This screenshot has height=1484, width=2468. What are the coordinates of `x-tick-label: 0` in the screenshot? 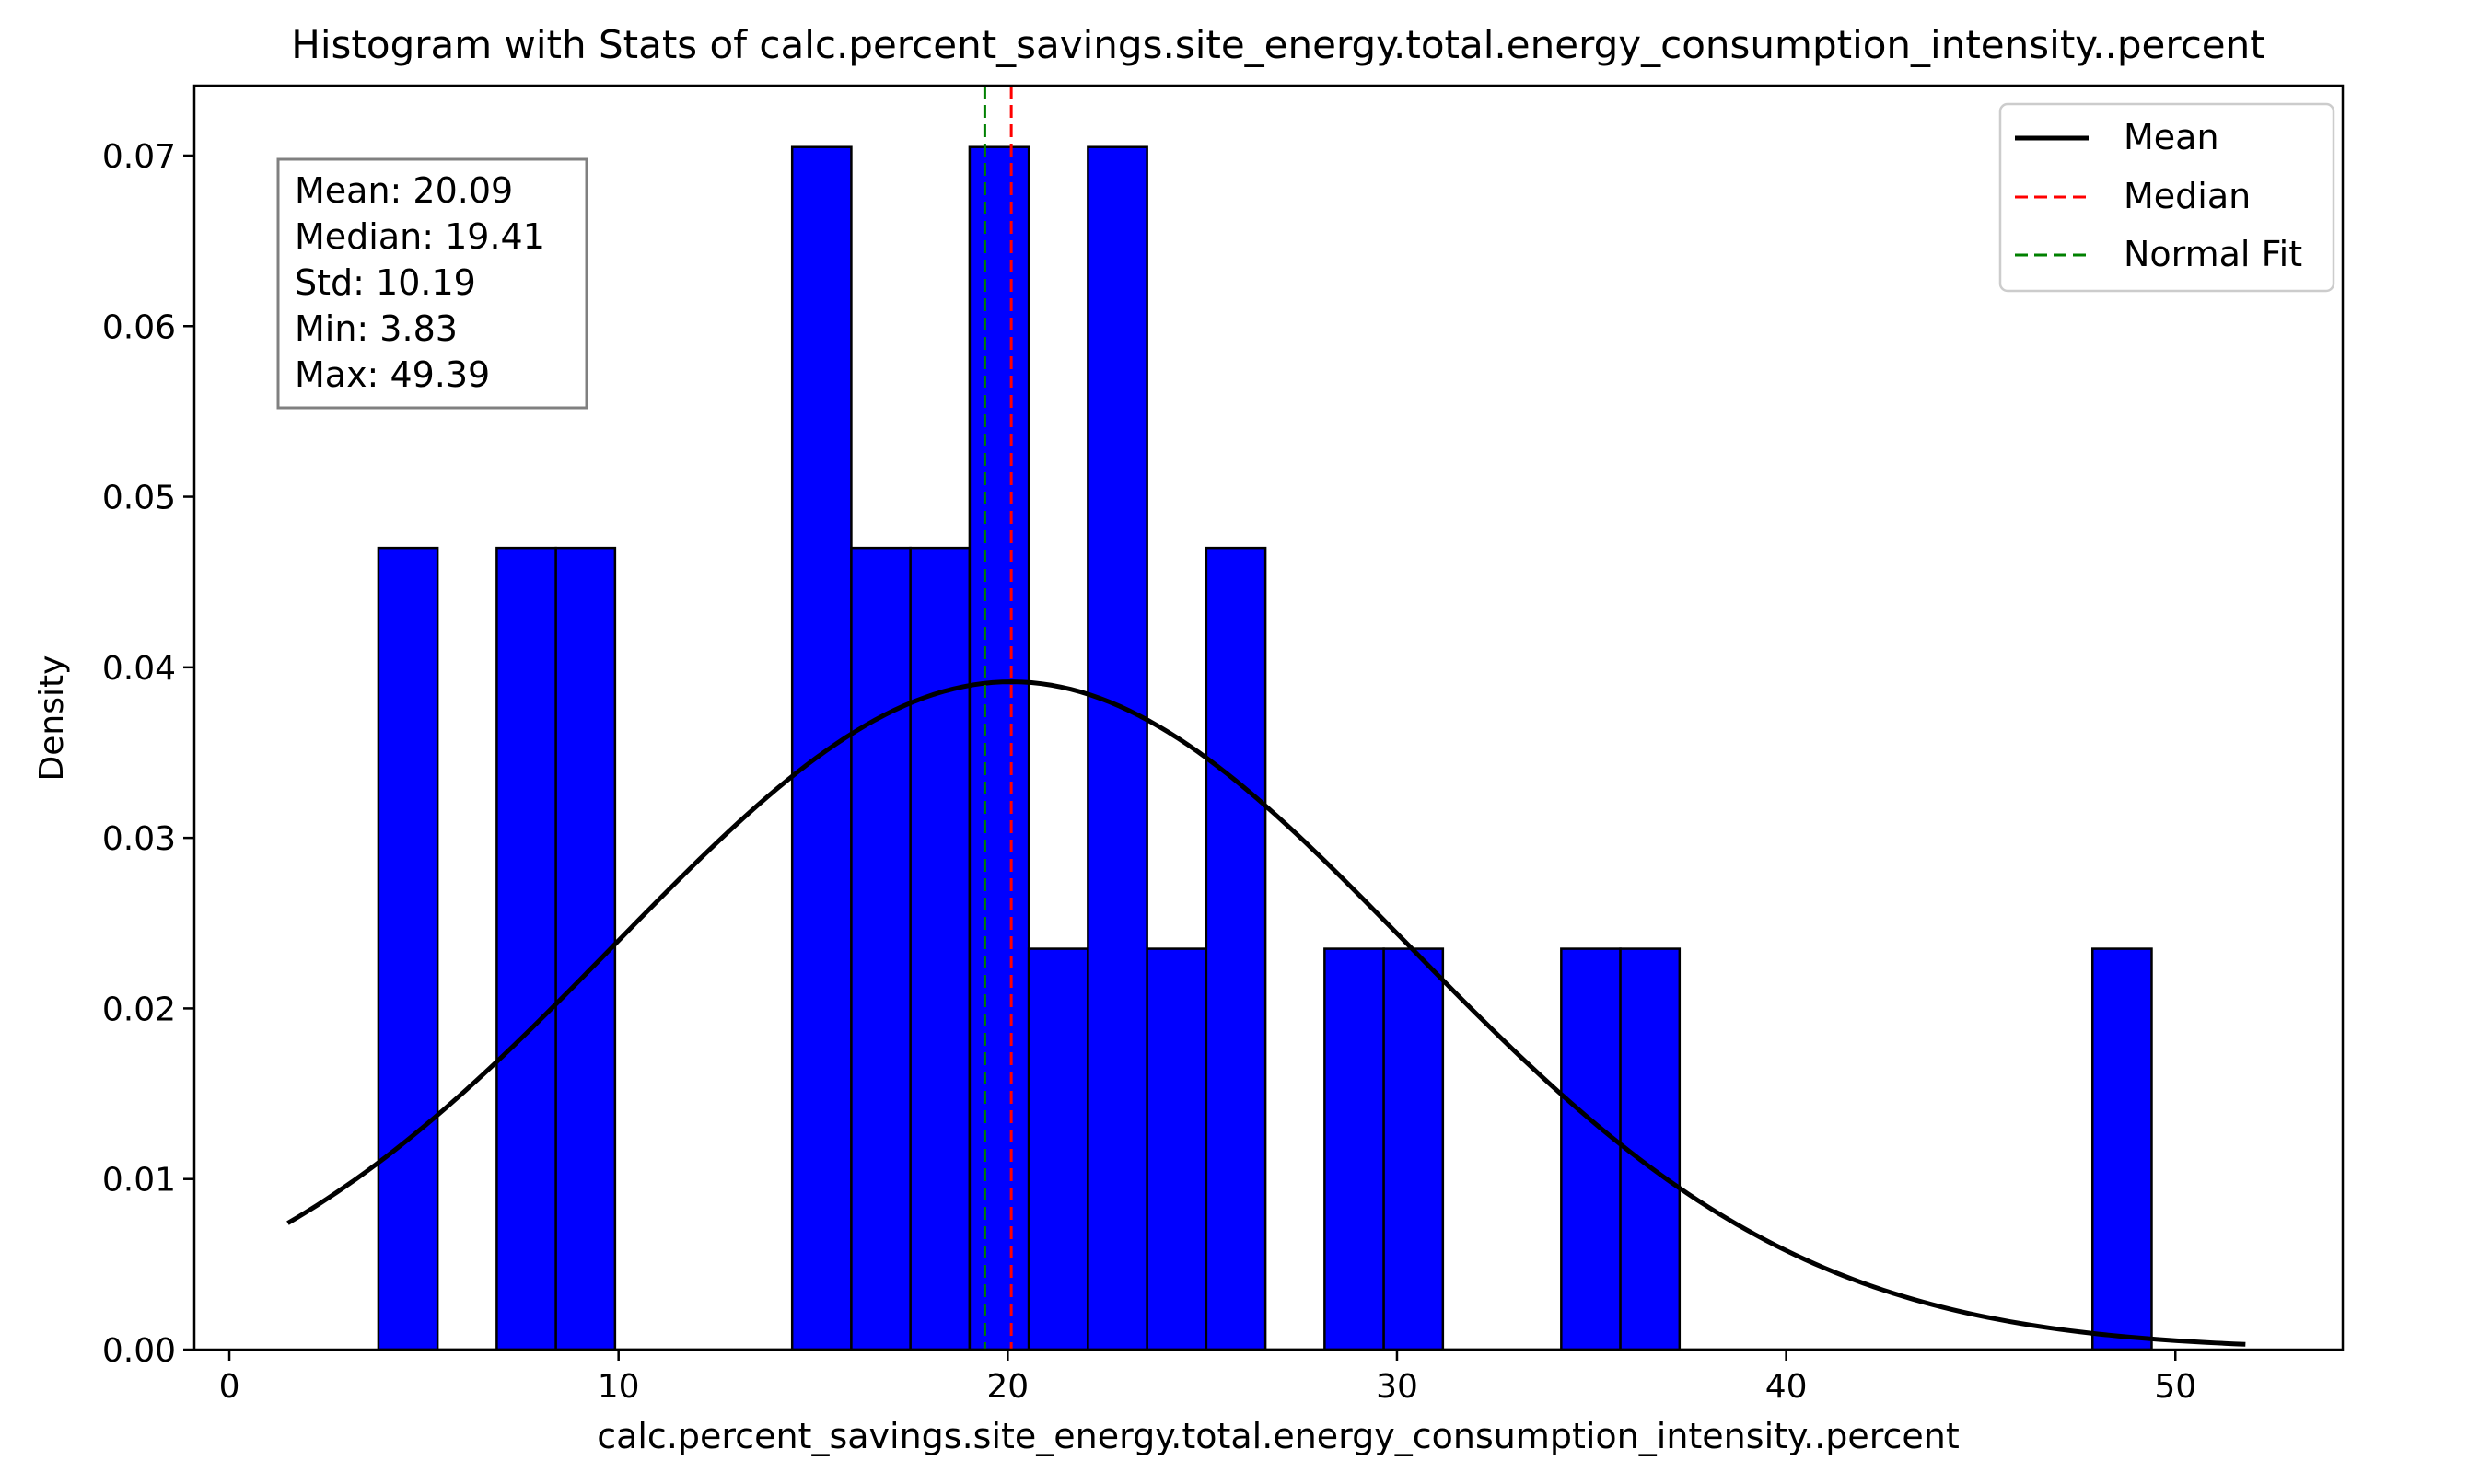 It's located at (229, 1387).